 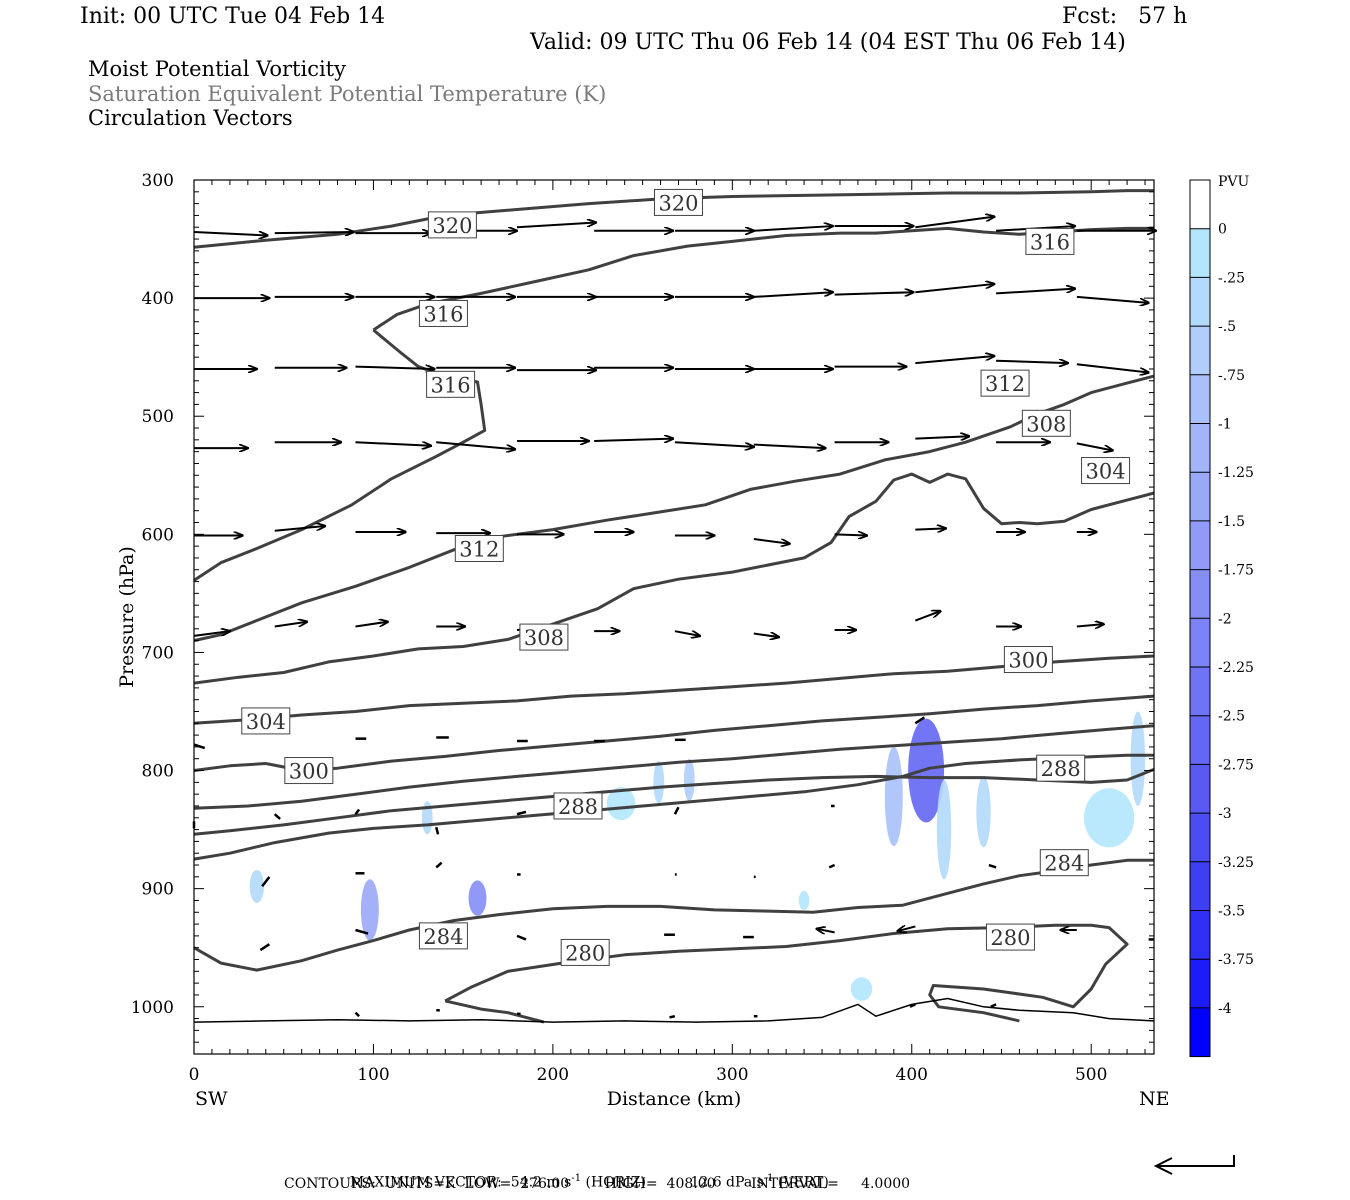 I want to click on ne-endpoint-label: NE, so click(x=1154, y=1099).